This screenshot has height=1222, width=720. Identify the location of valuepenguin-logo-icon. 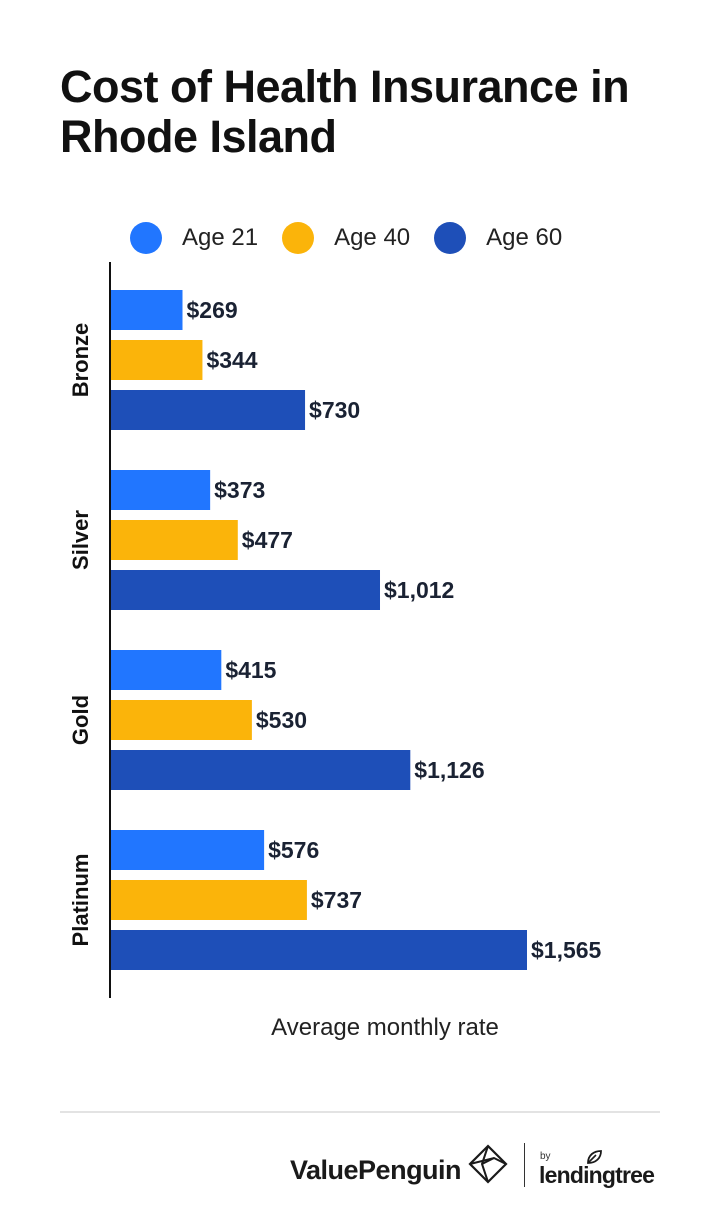
(488, 1164).